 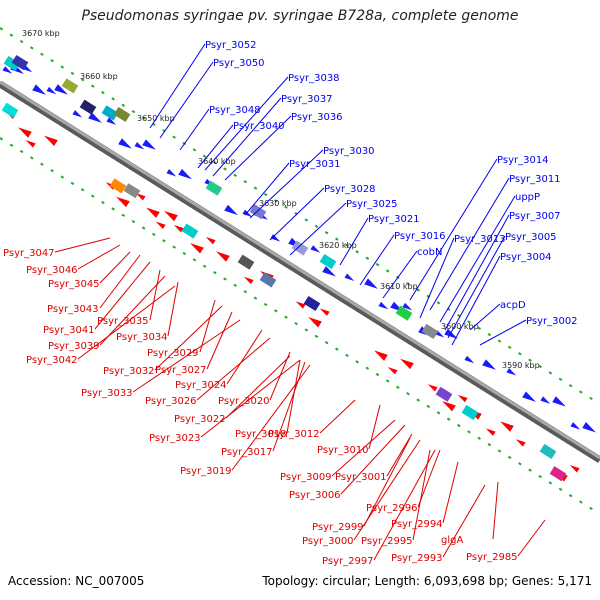 I want to click on gene-label: uppP, so click(x=527, y=197).